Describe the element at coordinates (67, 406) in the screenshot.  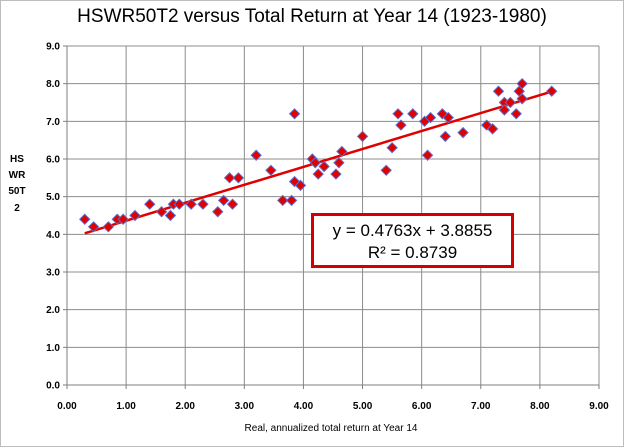
I see `x-tick-label: 0.00` at that location.